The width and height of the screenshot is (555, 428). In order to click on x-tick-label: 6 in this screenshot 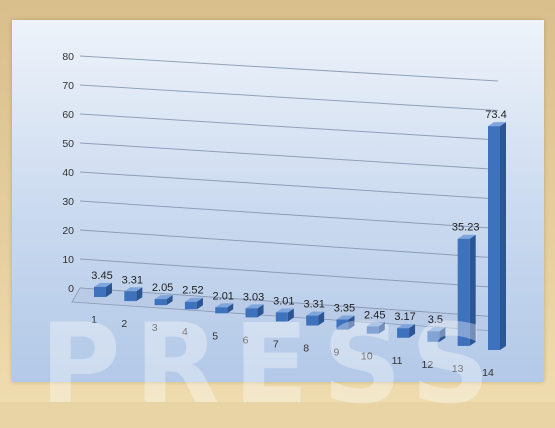, I will do `click(246, 340)`.